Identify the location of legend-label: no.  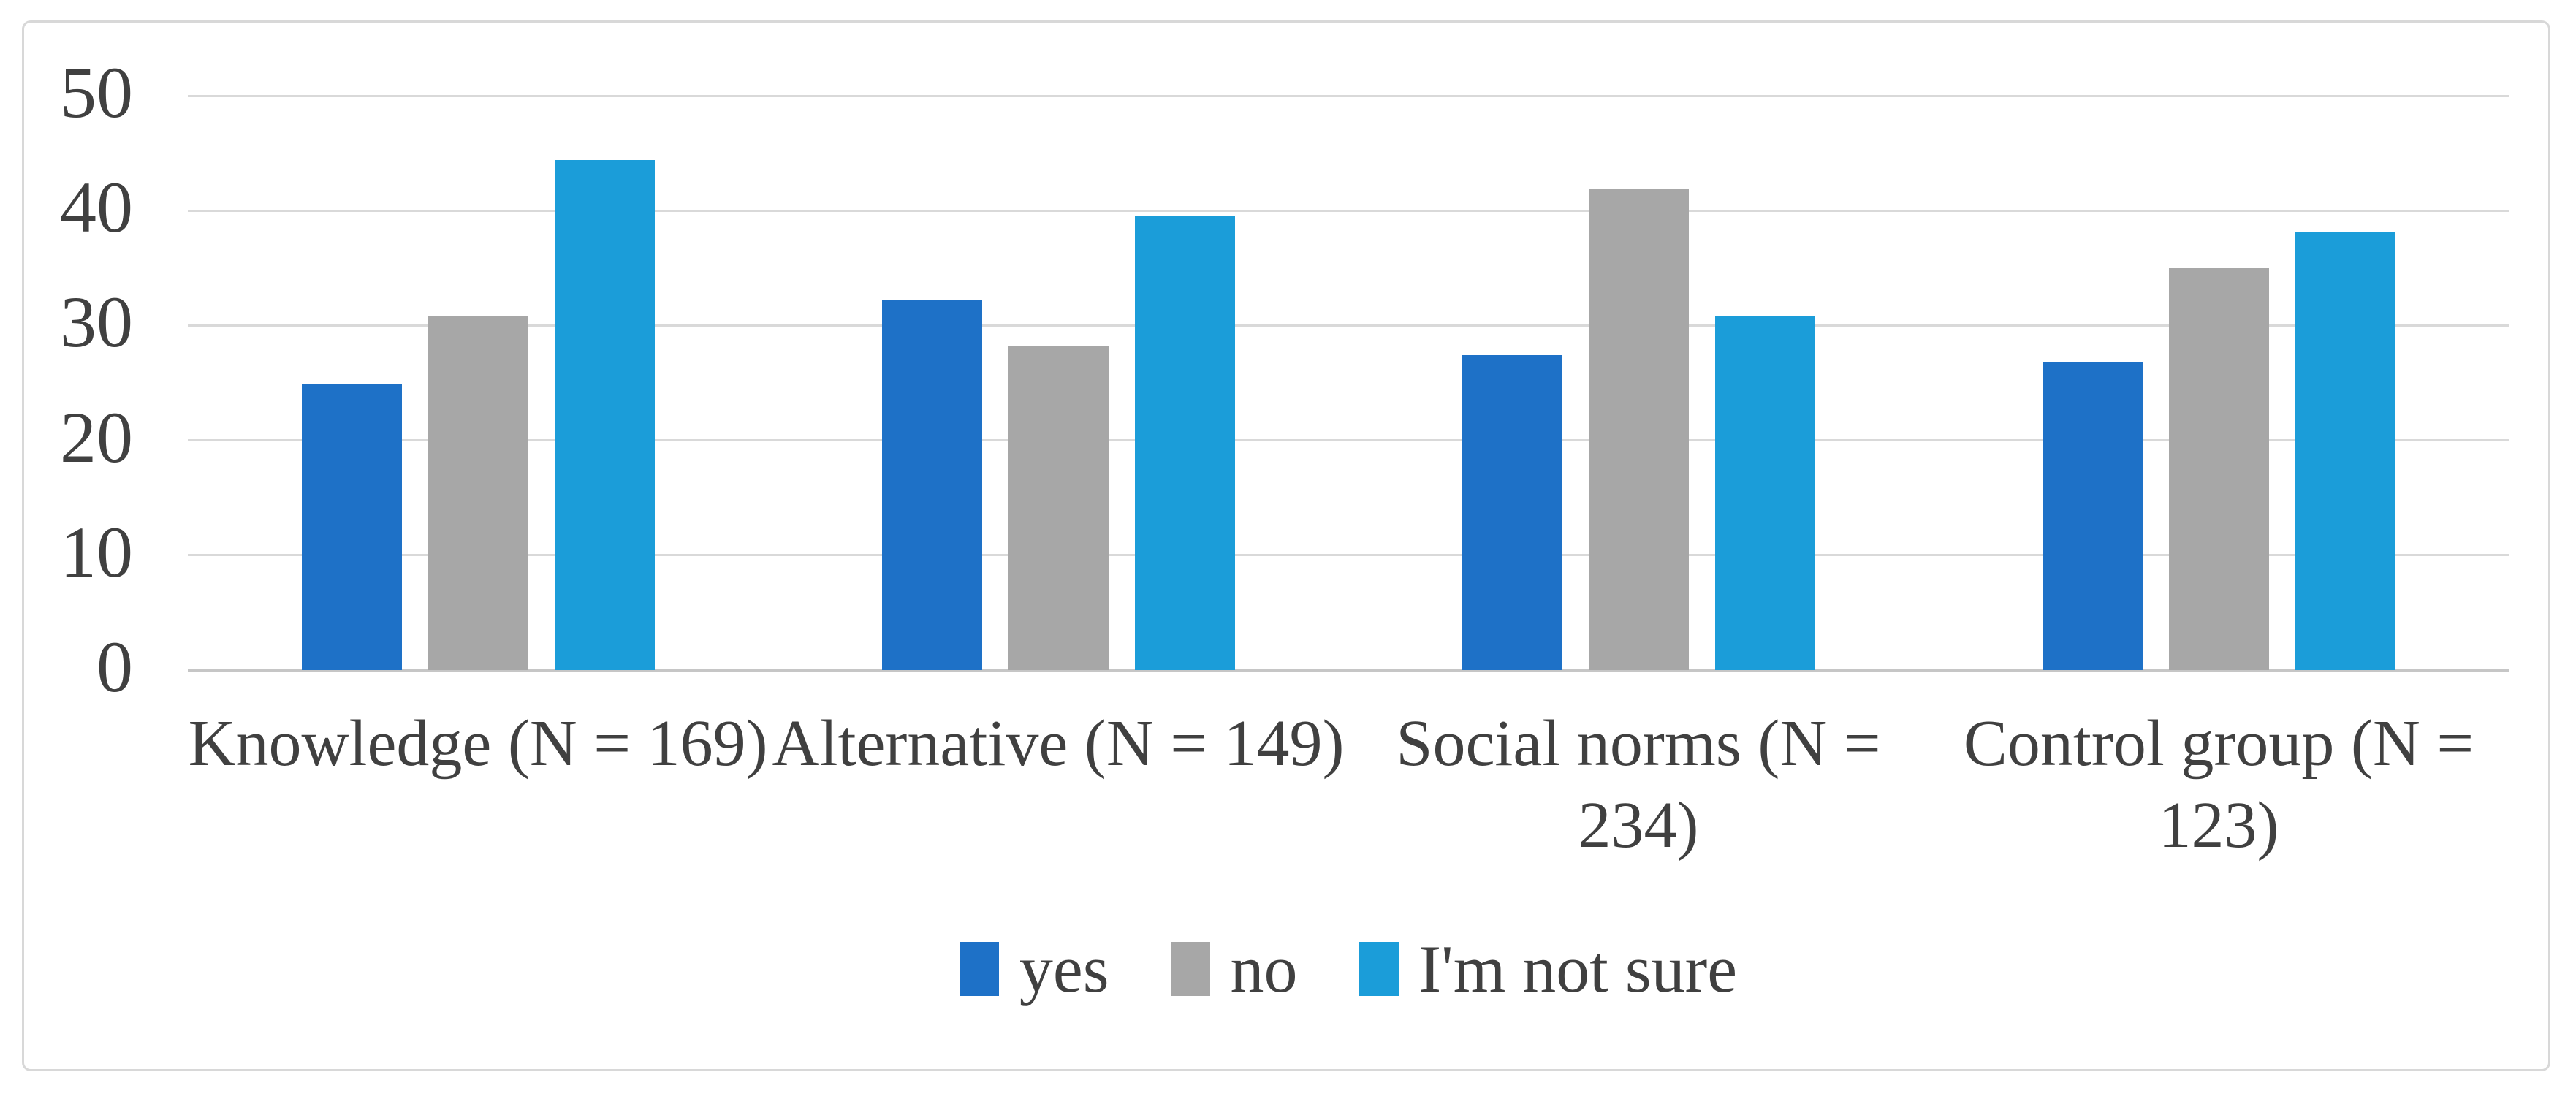
(1264, 969).